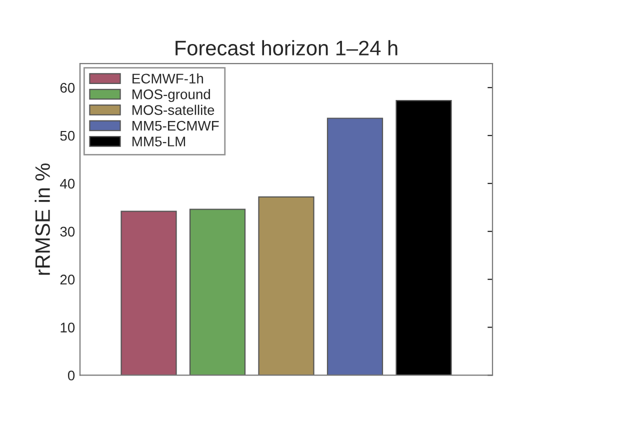  What do you see at coordinates (171, 95) in the screenshot?
I see `legend-label: MOS-ground` at bounding box center [171, 95].